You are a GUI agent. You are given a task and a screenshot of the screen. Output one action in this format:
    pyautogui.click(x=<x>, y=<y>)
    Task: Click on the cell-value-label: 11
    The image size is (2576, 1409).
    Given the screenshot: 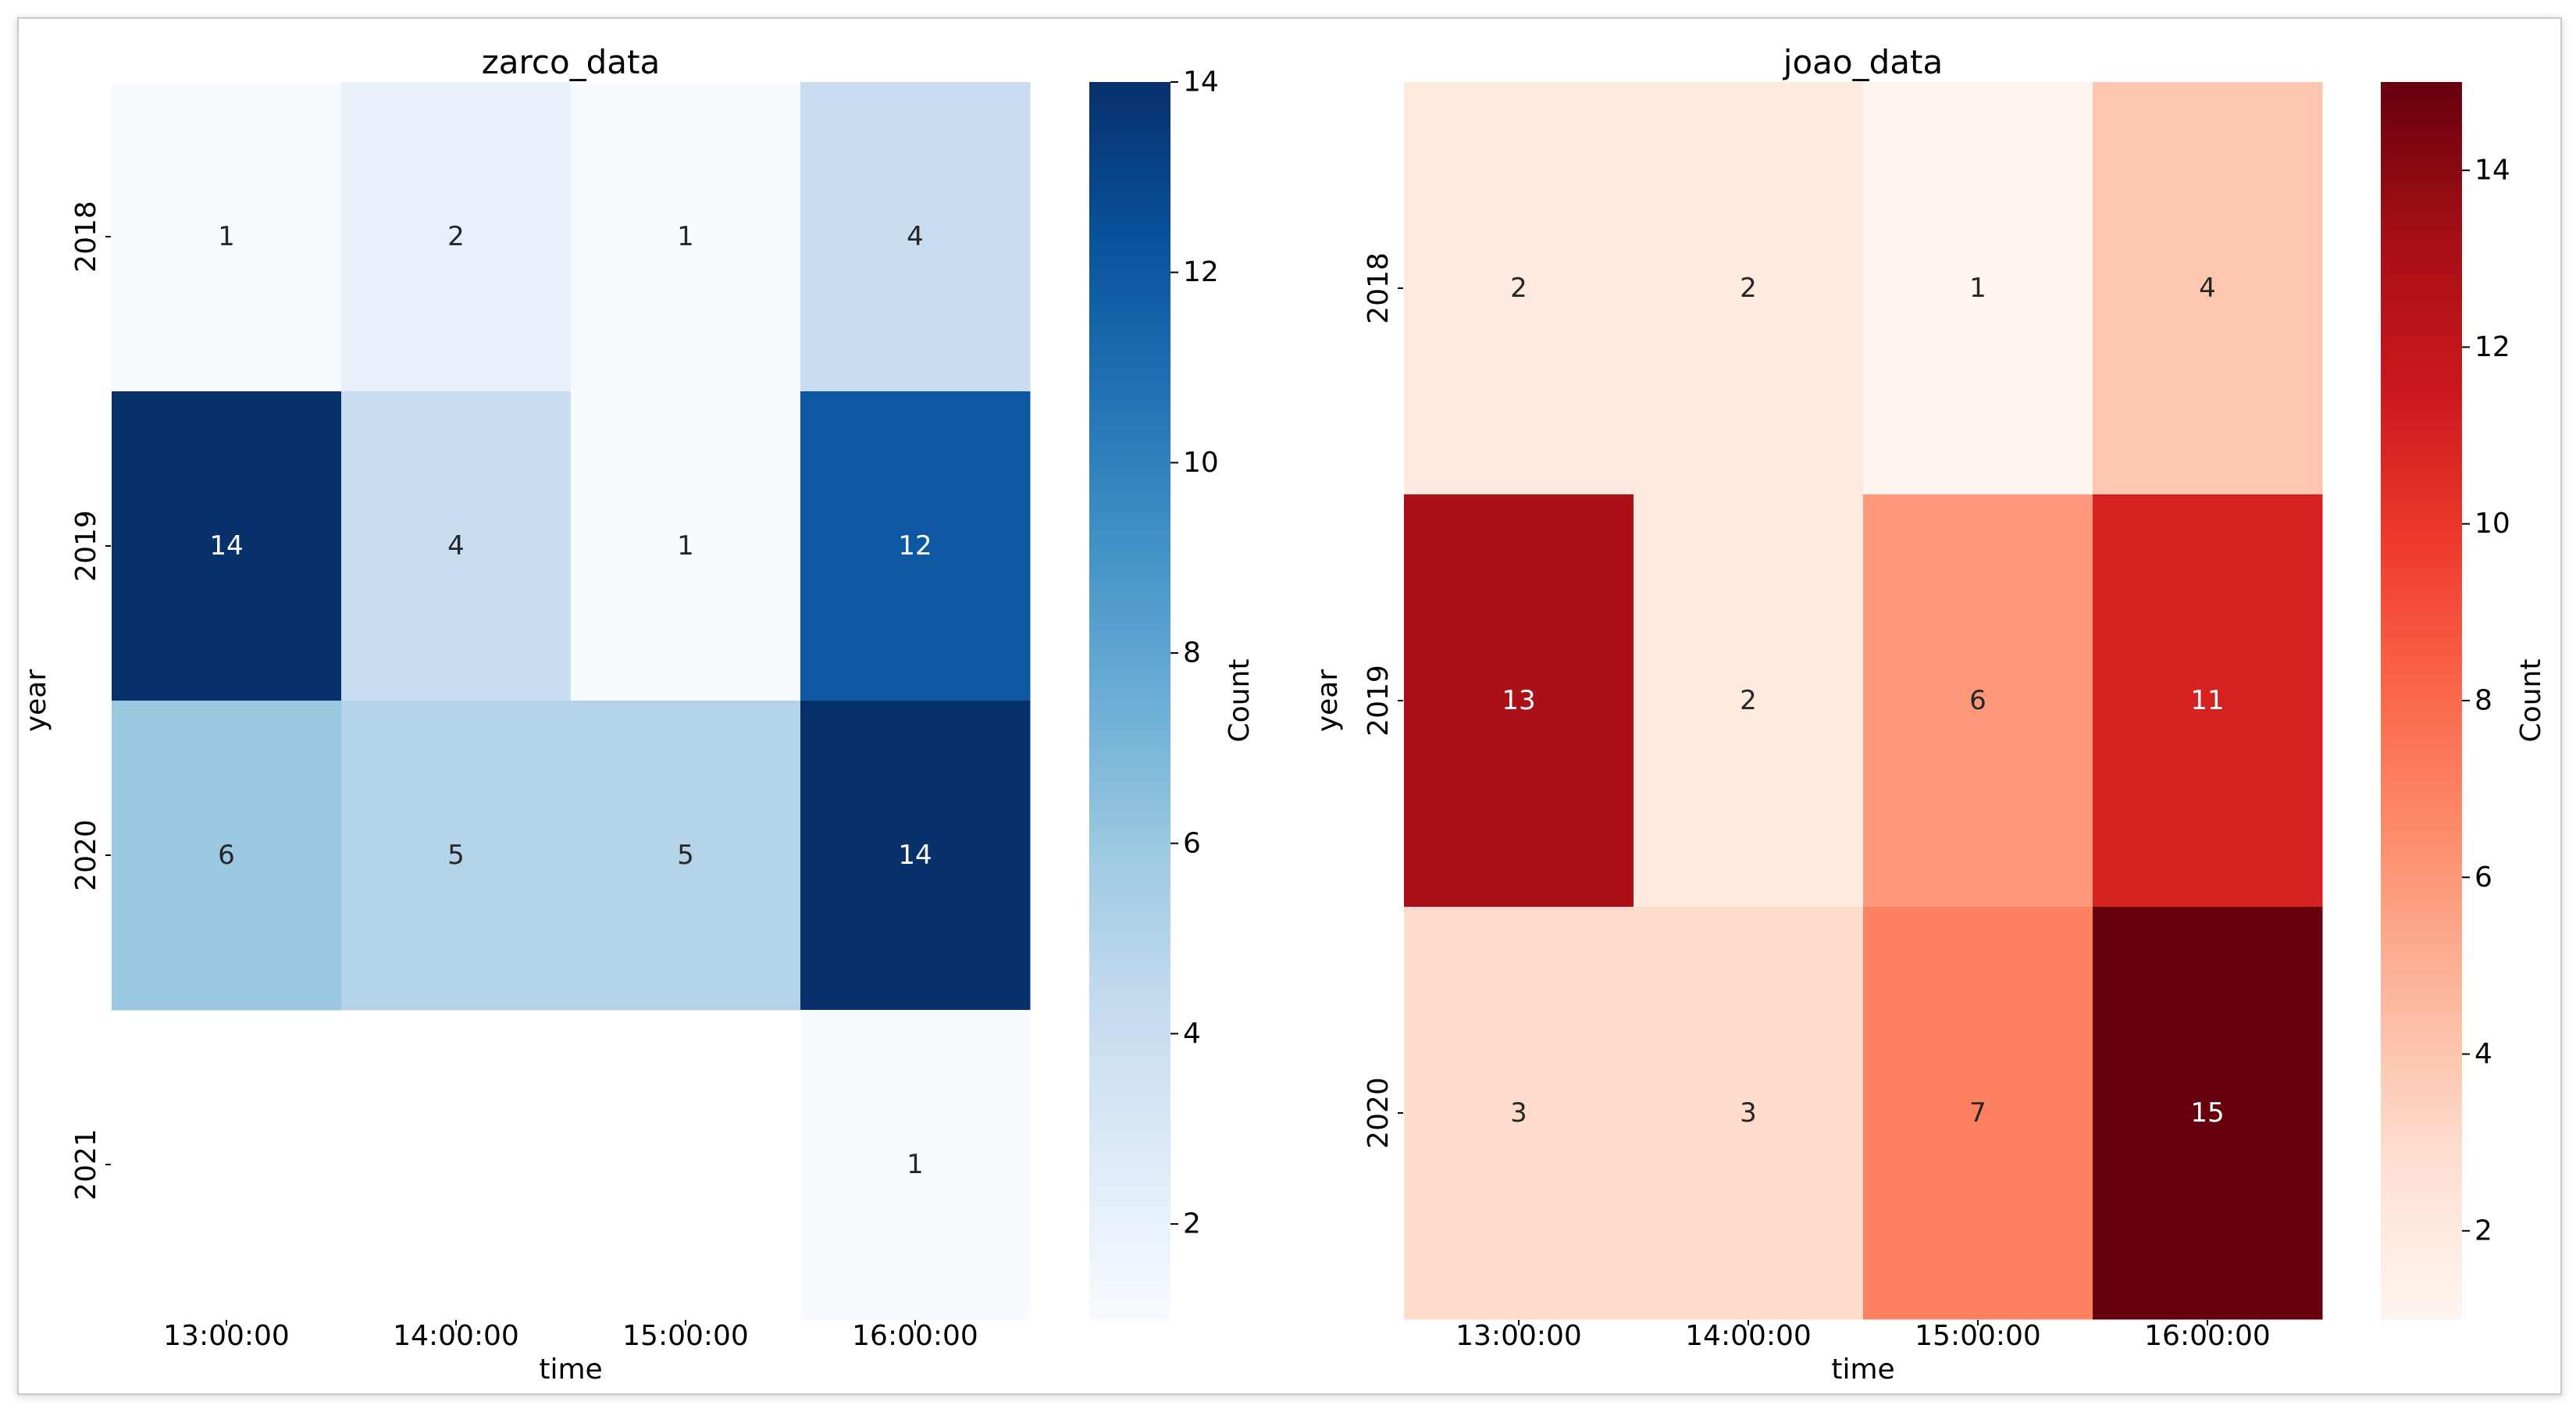 What is the action you would take?
    pyautogui.click(x=2207, y=700)
    